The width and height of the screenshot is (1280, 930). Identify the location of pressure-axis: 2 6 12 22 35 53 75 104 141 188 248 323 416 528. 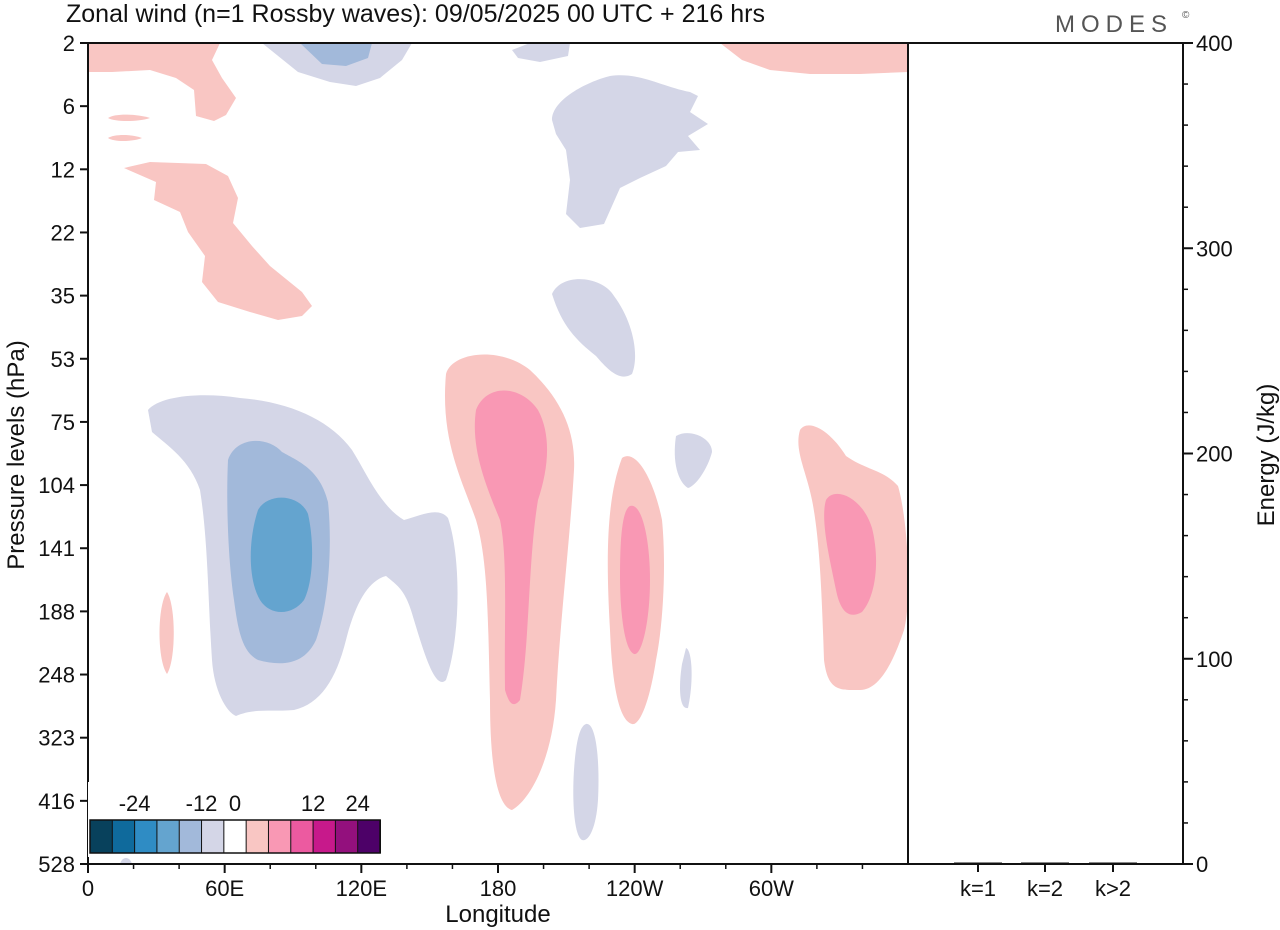
(63, 454).